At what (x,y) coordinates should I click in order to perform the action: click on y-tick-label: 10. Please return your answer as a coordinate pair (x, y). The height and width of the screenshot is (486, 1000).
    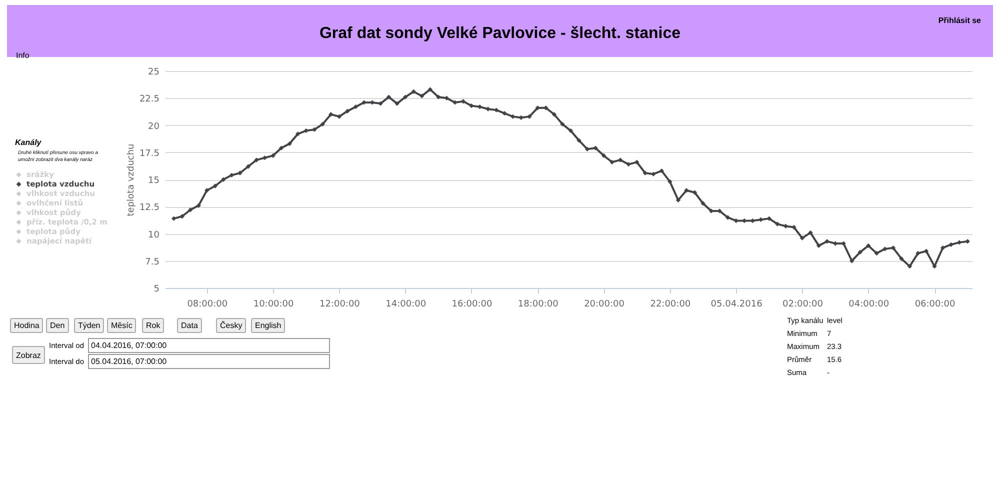
    Looking at the image, I should click on (154, 235).